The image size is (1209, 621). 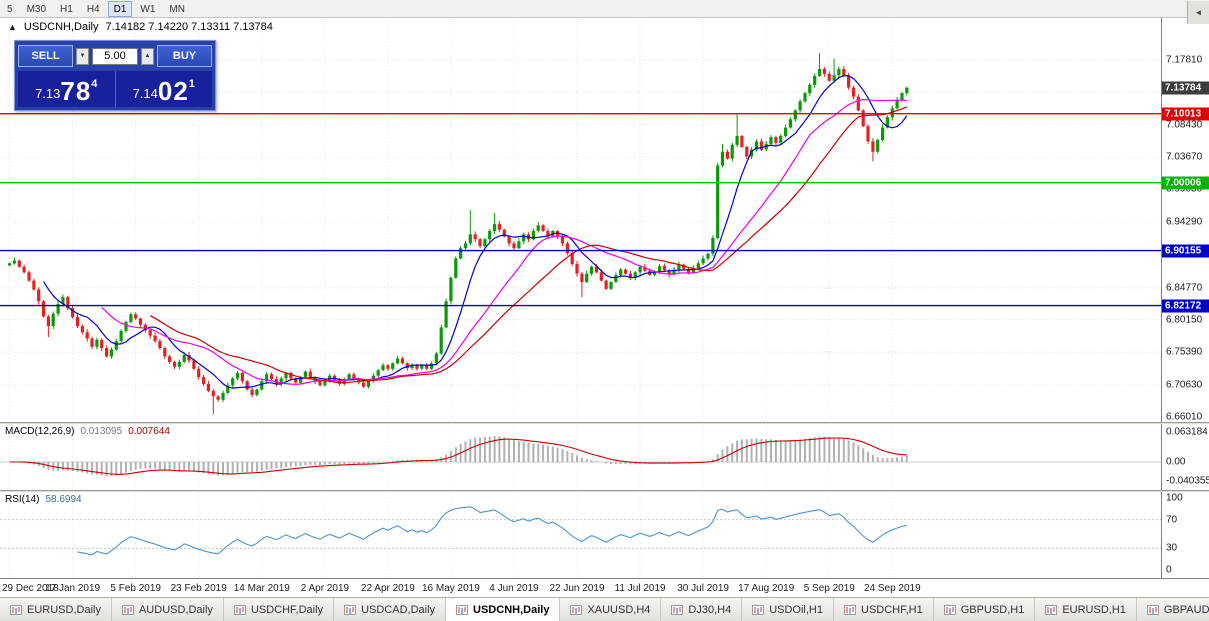 What do you see at coordinates (1184, 352) in the screenshot?
I see `price-tick-label: 6.75390` at bounding box center [1184, 352].